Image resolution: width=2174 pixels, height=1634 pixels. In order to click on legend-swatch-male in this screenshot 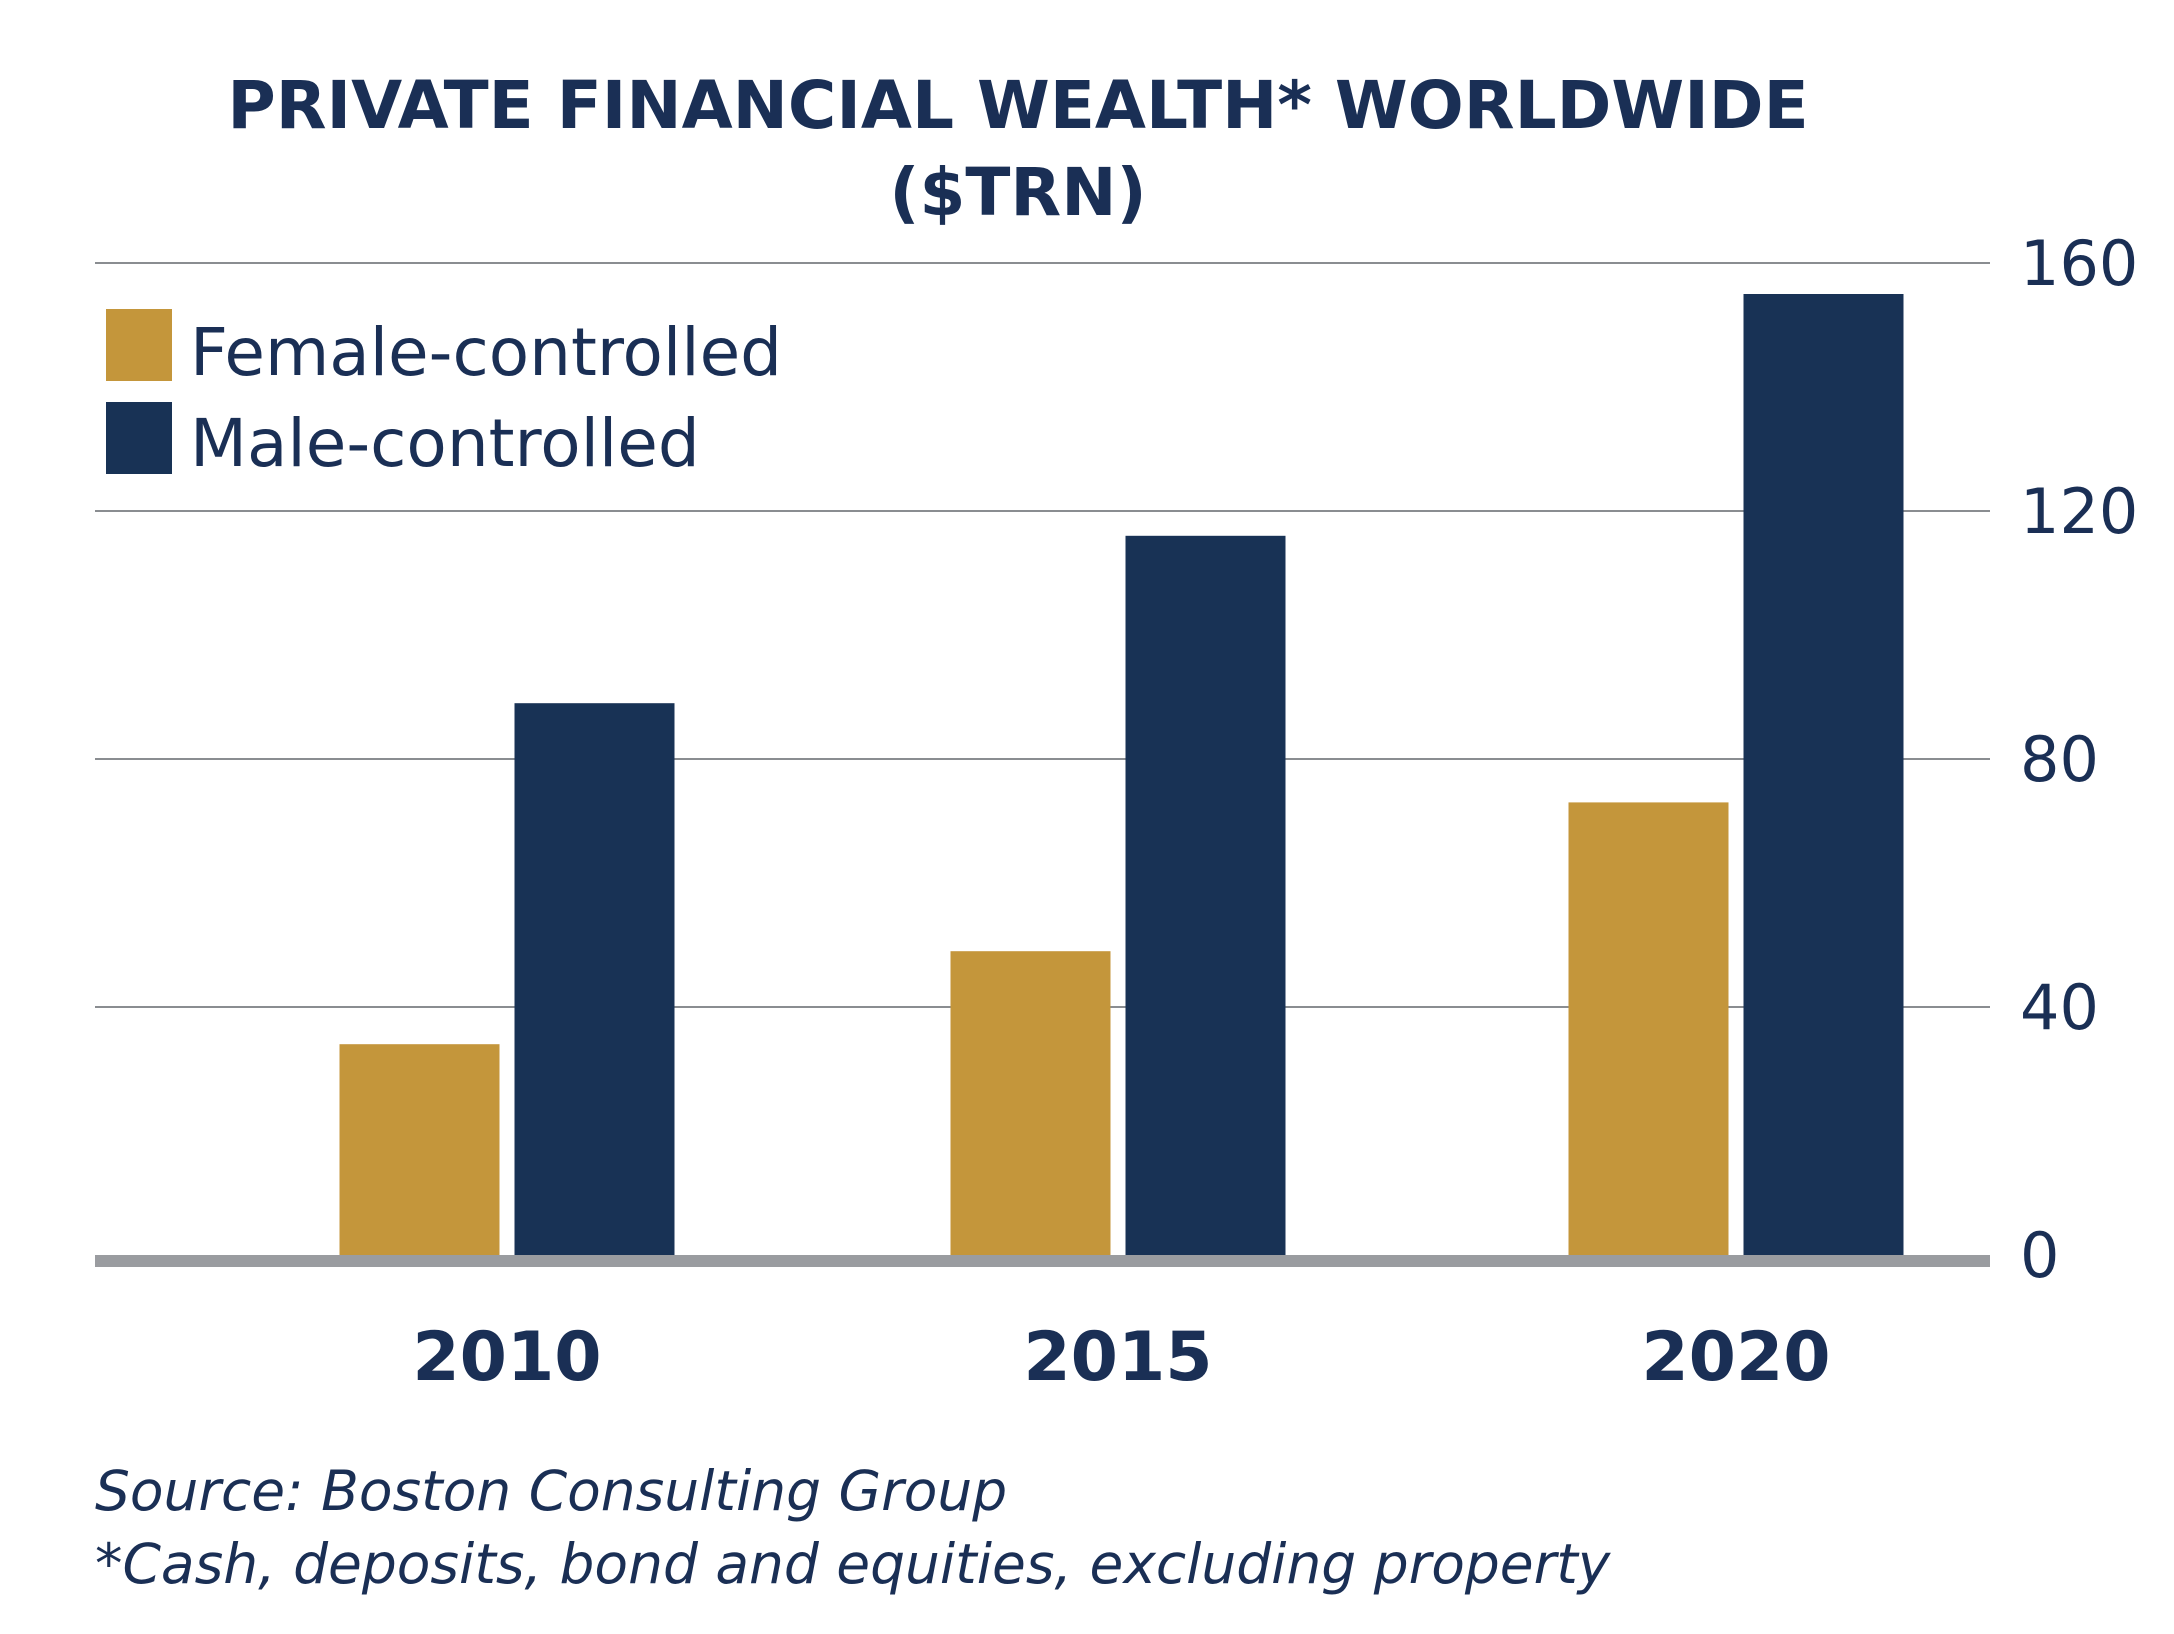, I will do `click(139, 438)`.